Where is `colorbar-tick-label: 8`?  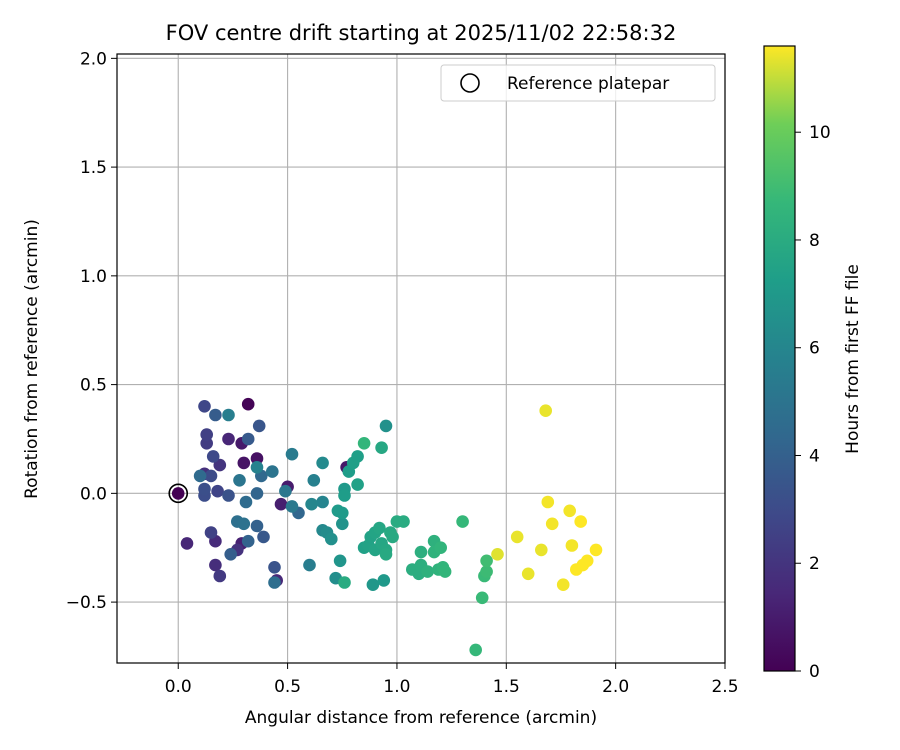 colorbar-tick-label: 8 is located at coordinates (814, 241).